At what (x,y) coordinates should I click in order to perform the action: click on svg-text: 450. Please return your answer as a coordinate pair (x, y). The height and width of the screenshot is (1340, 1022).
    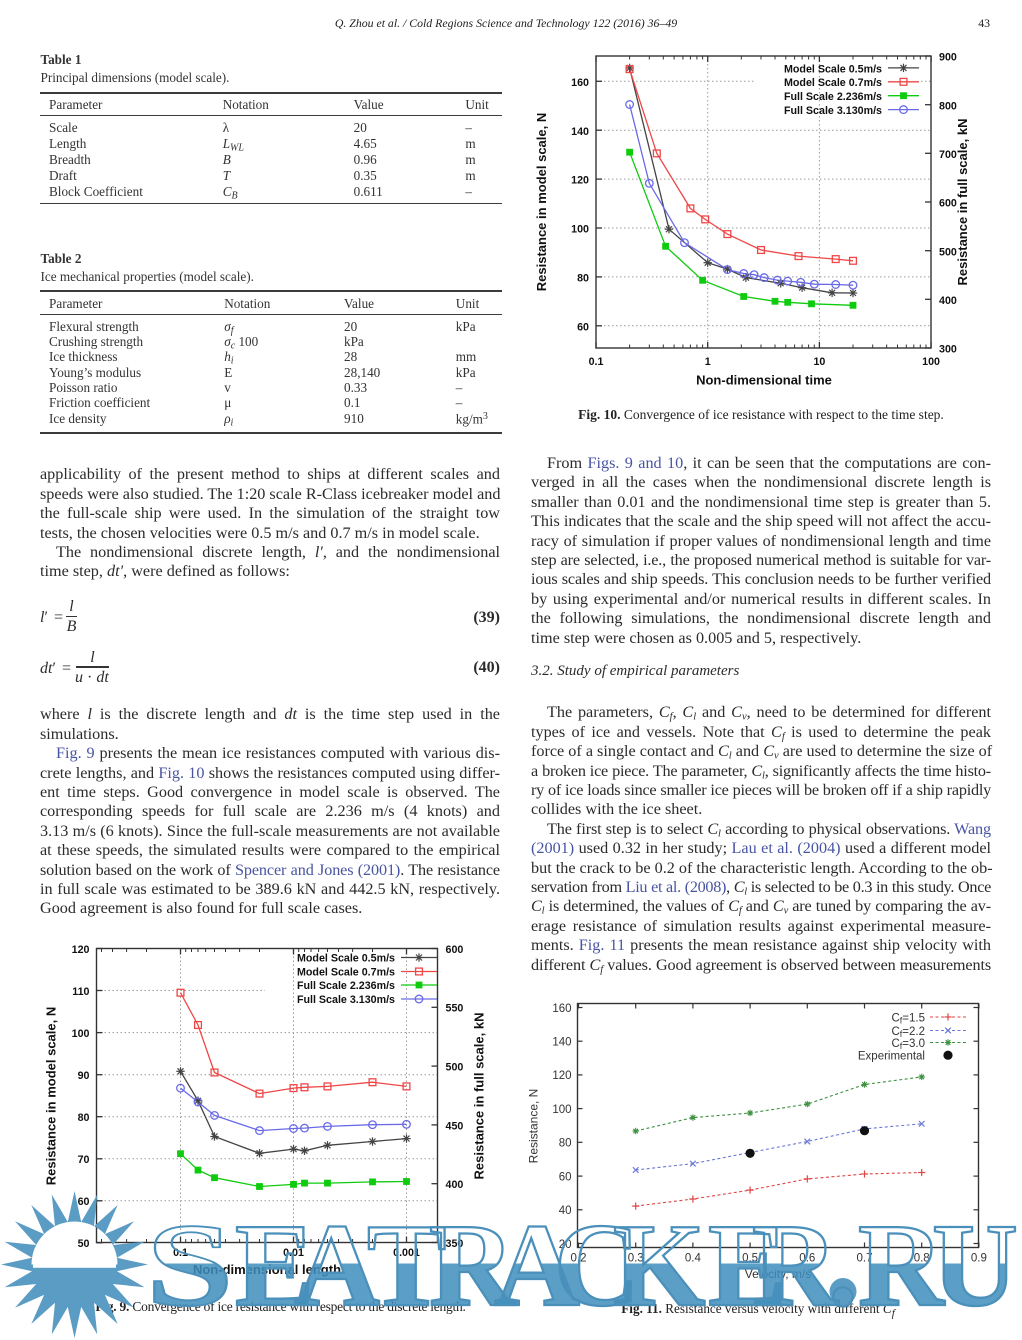
    Looking at the image, I should click on (455, 1126).